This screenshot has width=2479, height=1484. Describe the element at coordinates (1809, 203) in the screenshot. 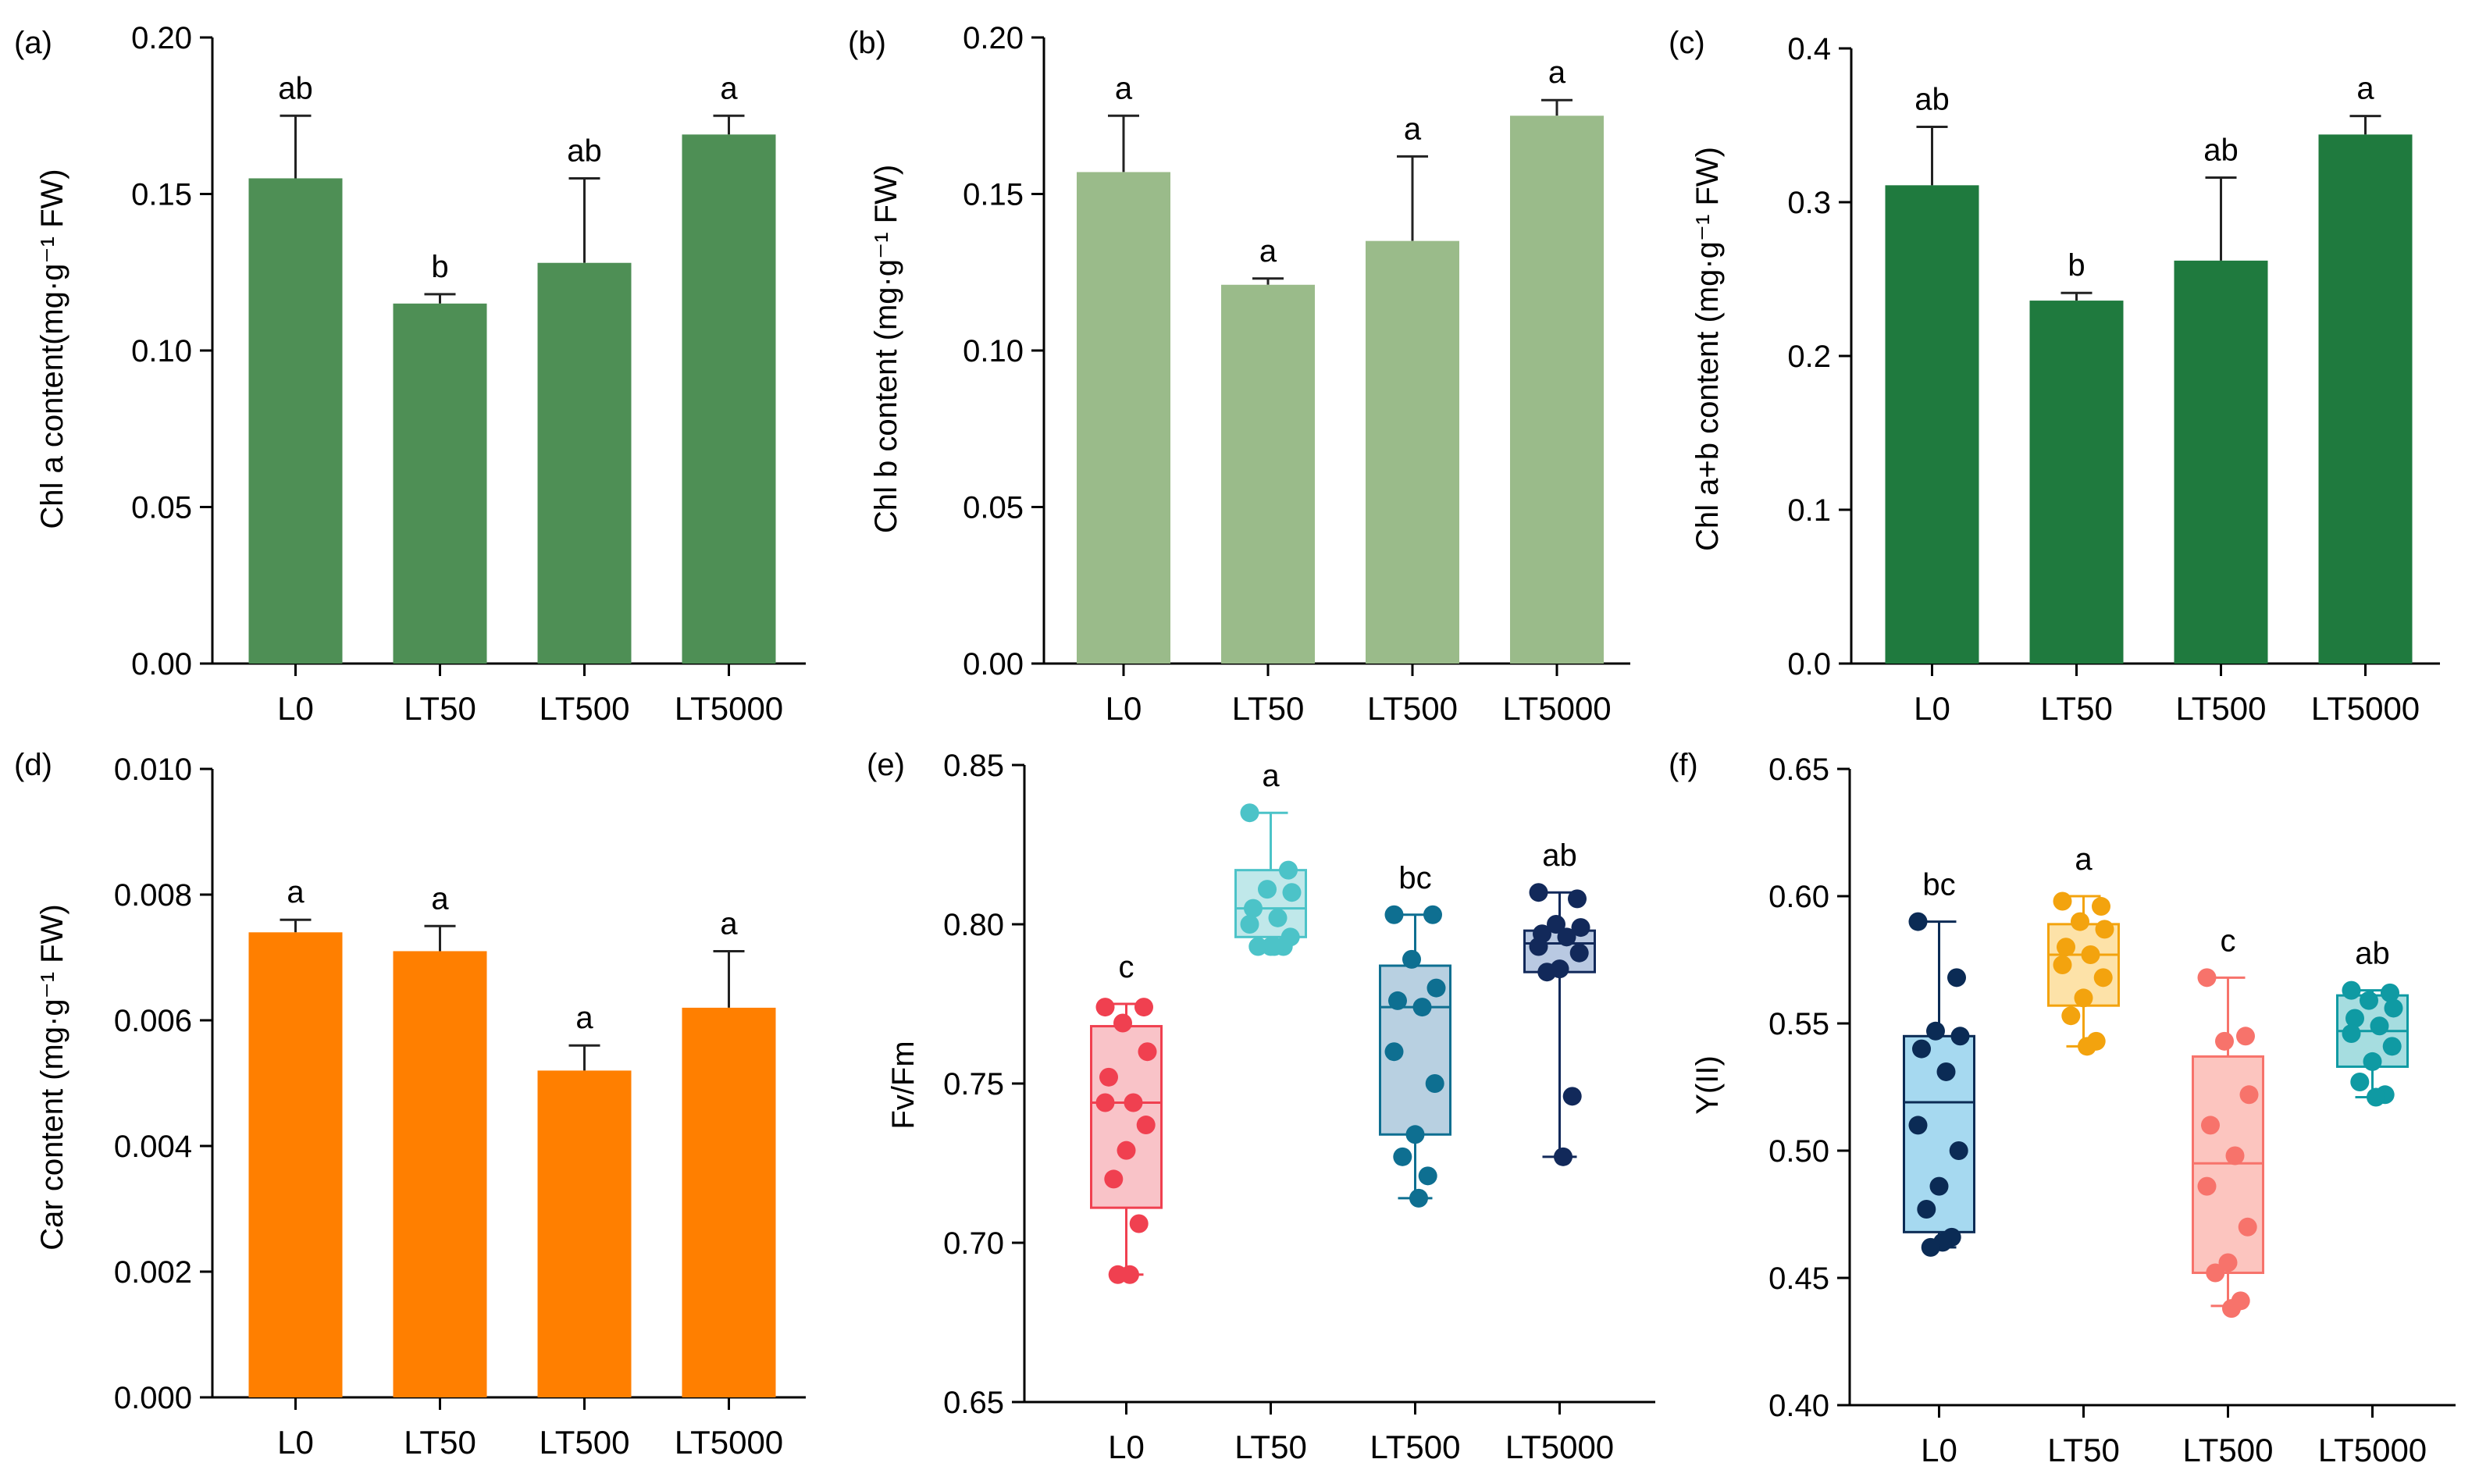

I see `y-tick-label: 0.3` at that location.